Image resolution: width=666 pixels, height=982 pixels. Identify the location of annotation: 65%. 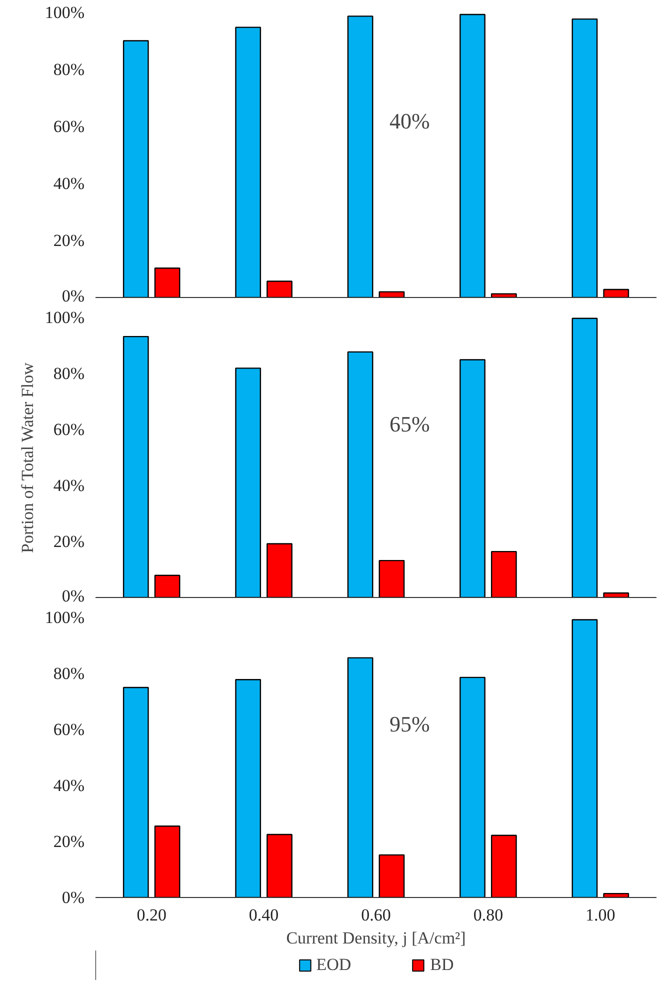
(409, 423).